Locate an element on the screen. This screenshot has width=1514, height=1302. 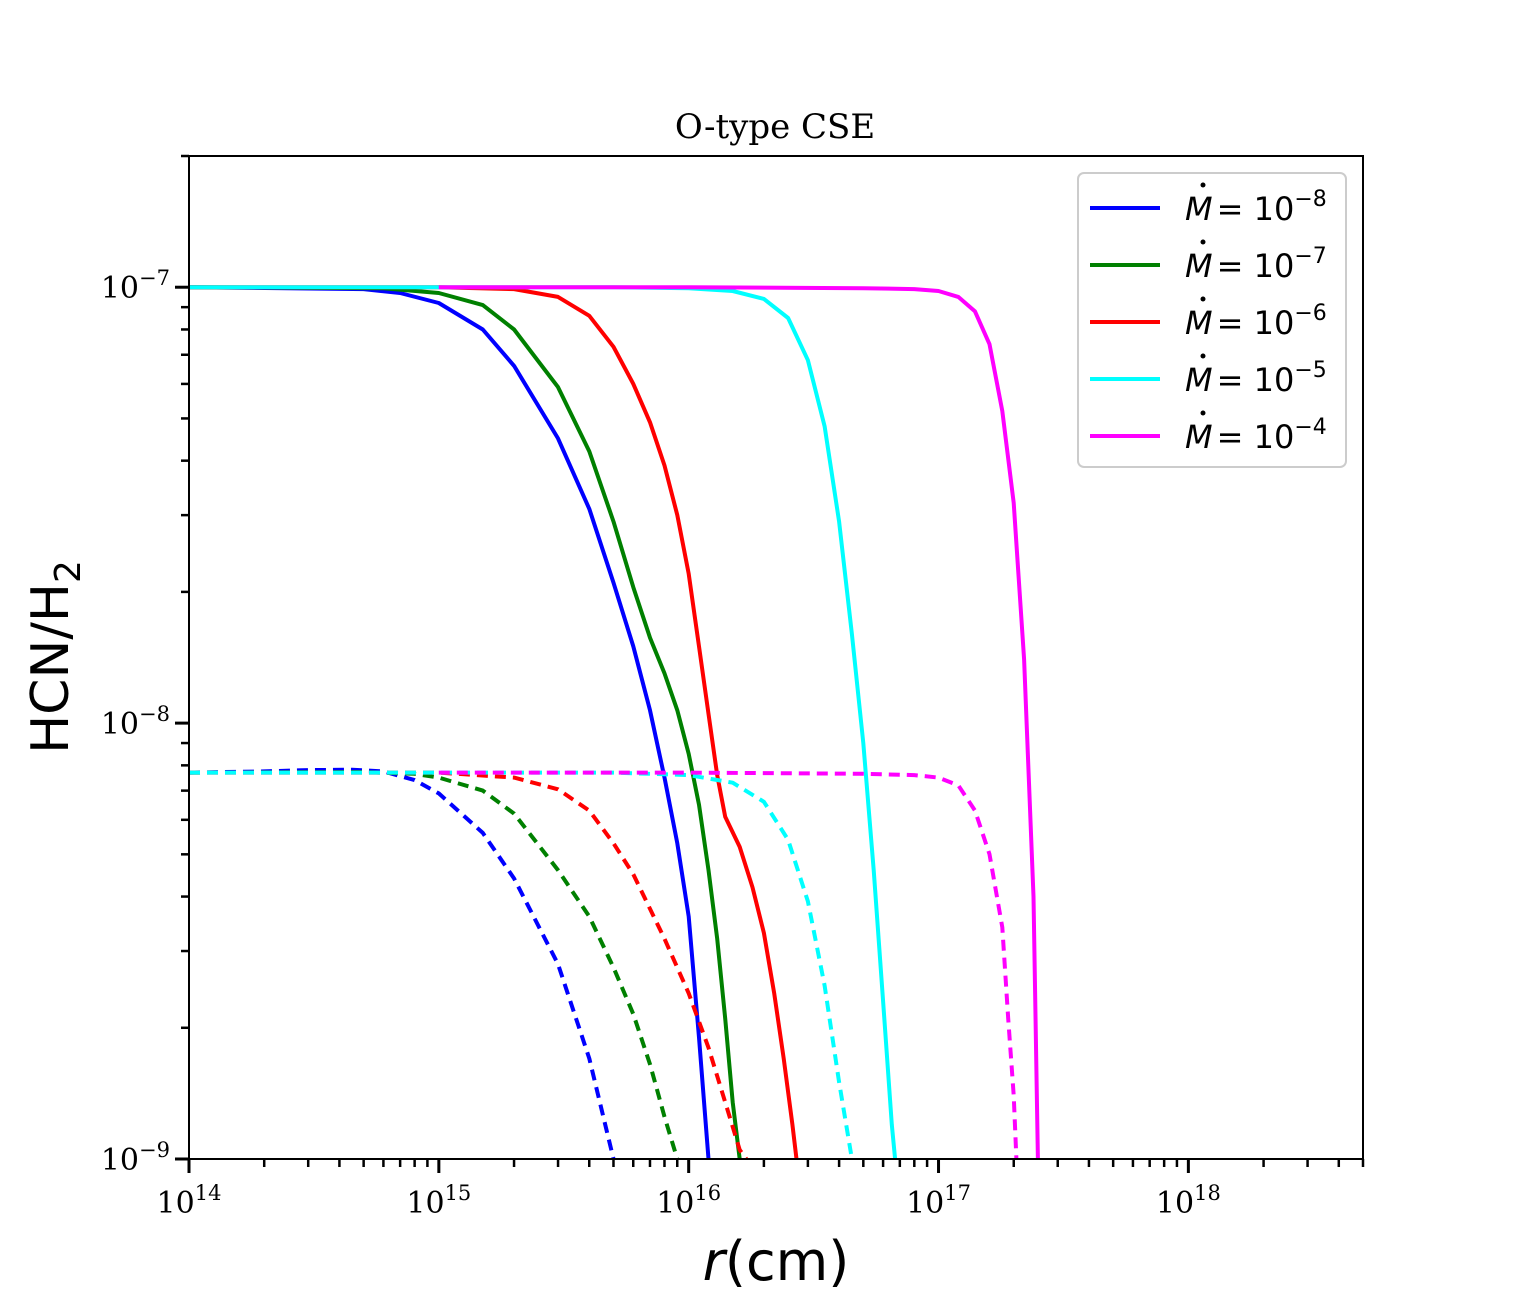
x-tick-label: 1015 is located at coordinates (438, 1201).